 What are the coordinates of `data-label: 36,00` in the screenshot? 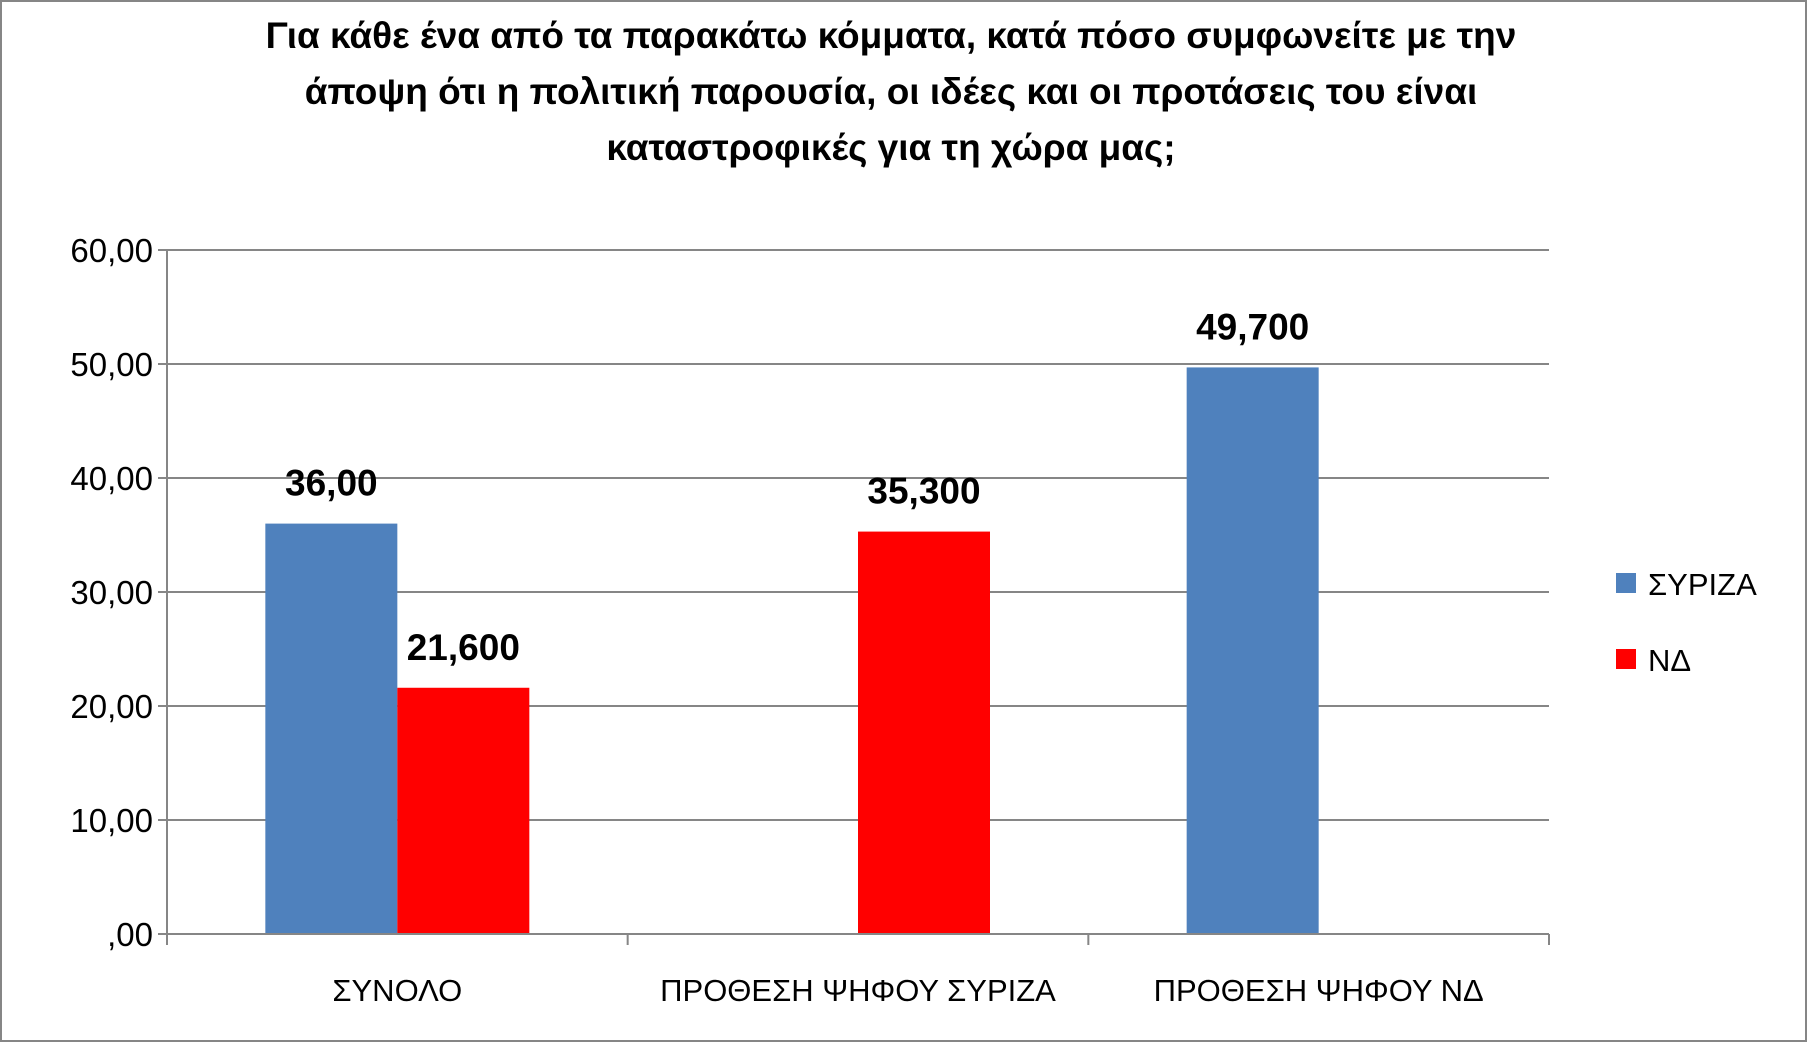 It's located at (331, 483).